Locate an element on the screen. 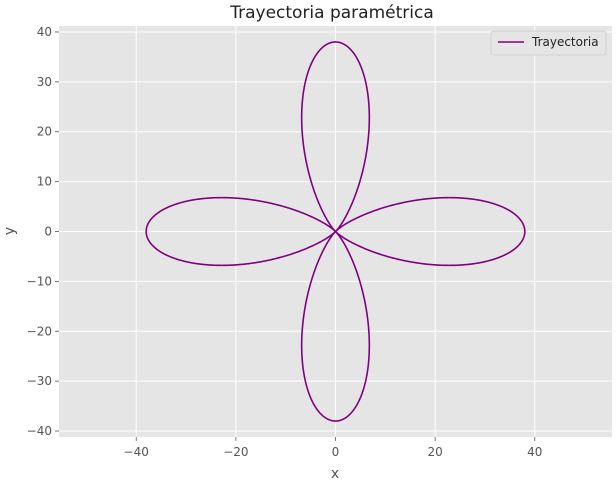 This screenshot has height=492, width=616. legend-box is located at coordinates (548, 43).